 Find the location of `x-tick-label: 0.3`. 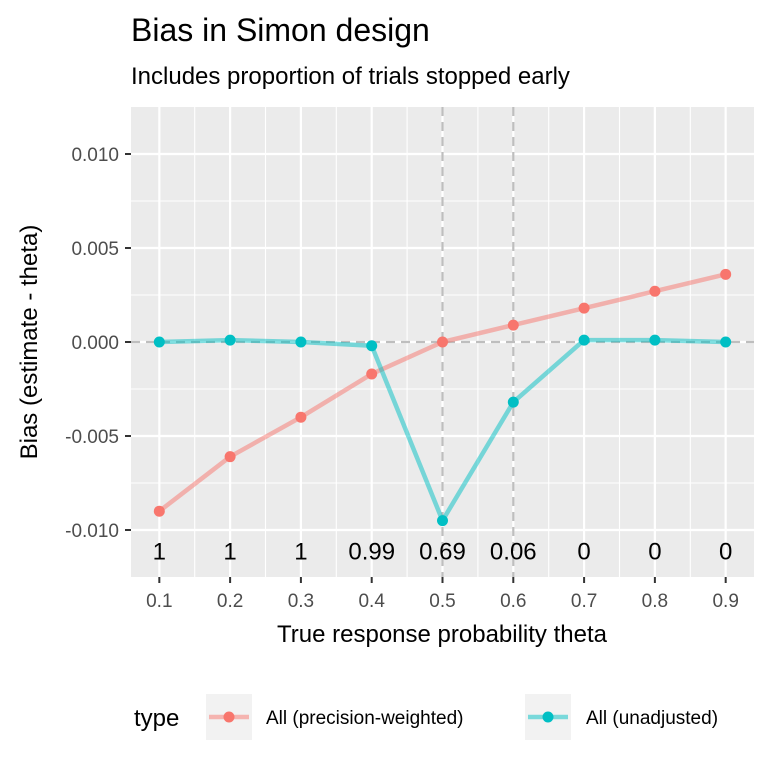

x-tick-label: 0.3 is located at coordinates (301, 601).